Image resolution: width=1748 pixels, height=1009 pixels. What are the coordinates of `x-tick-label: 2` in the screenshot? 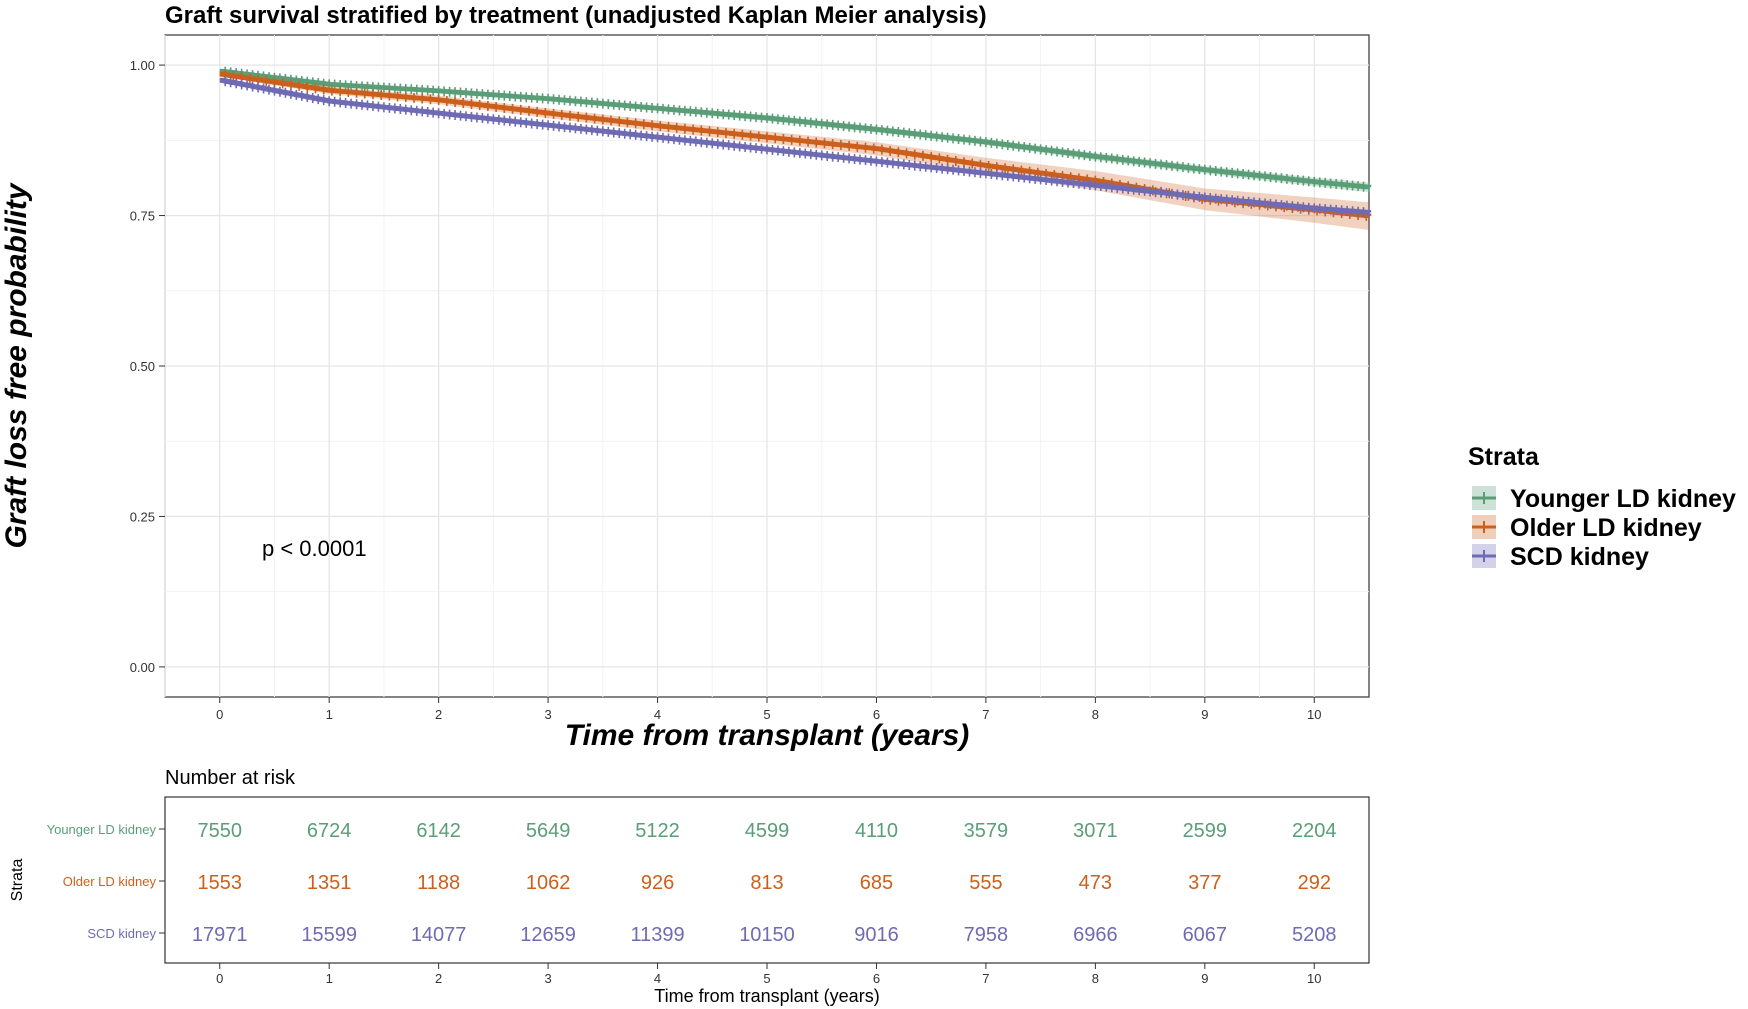 It's located at (438, 714).